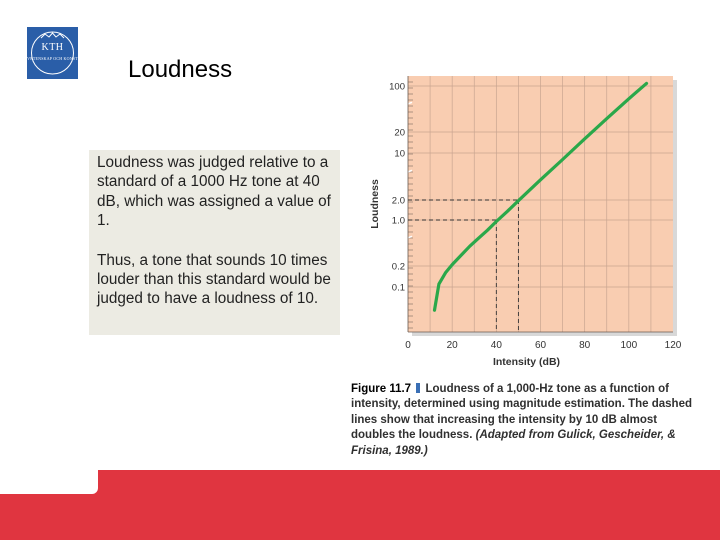 This screenshot has height=540, width=720. What do you see at coordinates (375, 204) in the screenshot?
I see `y-axis-label: Loudness` at bounding box center [375, 204].